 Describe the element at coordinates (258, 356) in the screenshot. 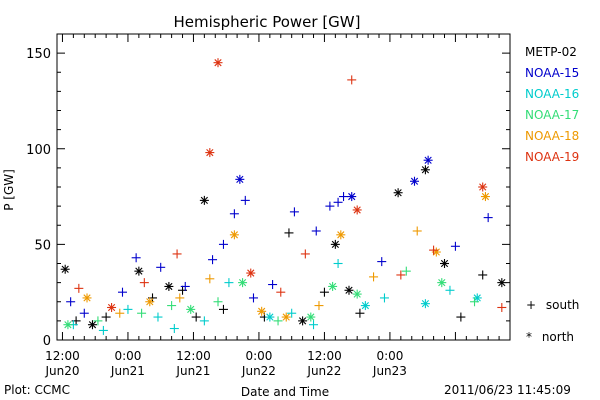

I see `x-tick-label-time: 0:00` at that location.